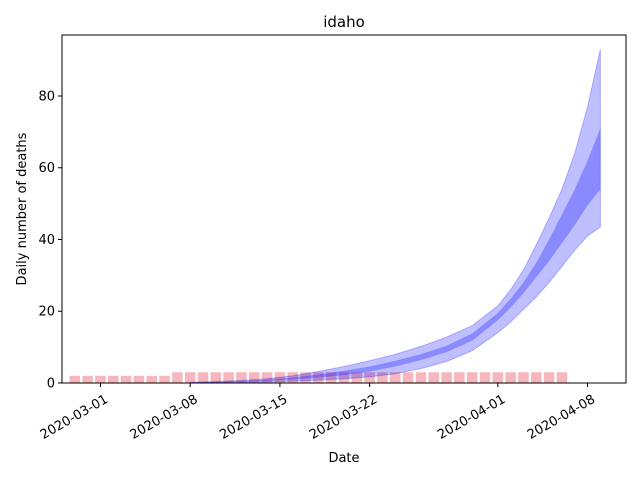 The image size is (640, 480). Describe the element at coordinates (46, 168) in the screenshot. I see `y-tick-label: 60` at that location.